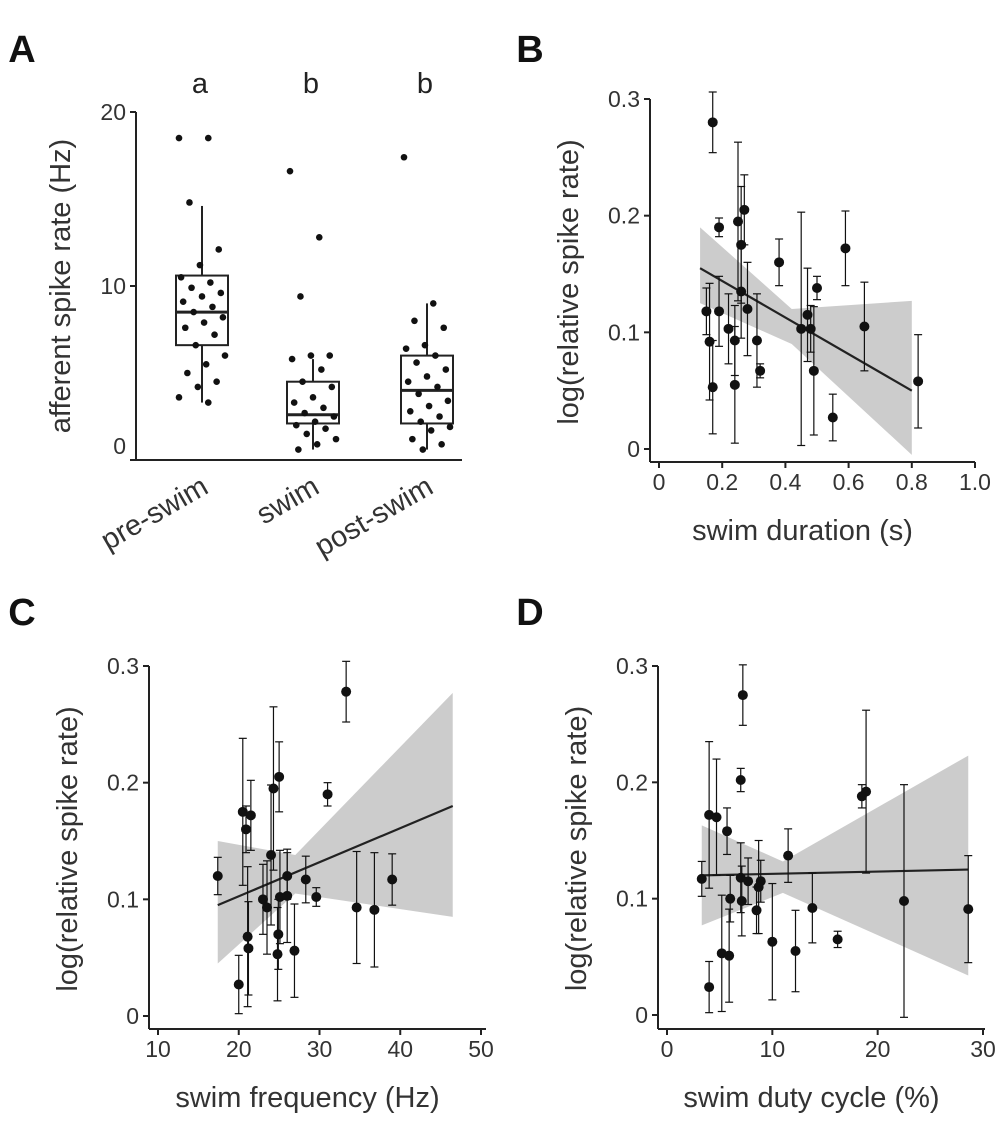 The image size is (1000, 1130). What do you see at coordinates (529, 613) in the screenshot?
I see `panel-label-d: D` at bounding box center [529, 613].